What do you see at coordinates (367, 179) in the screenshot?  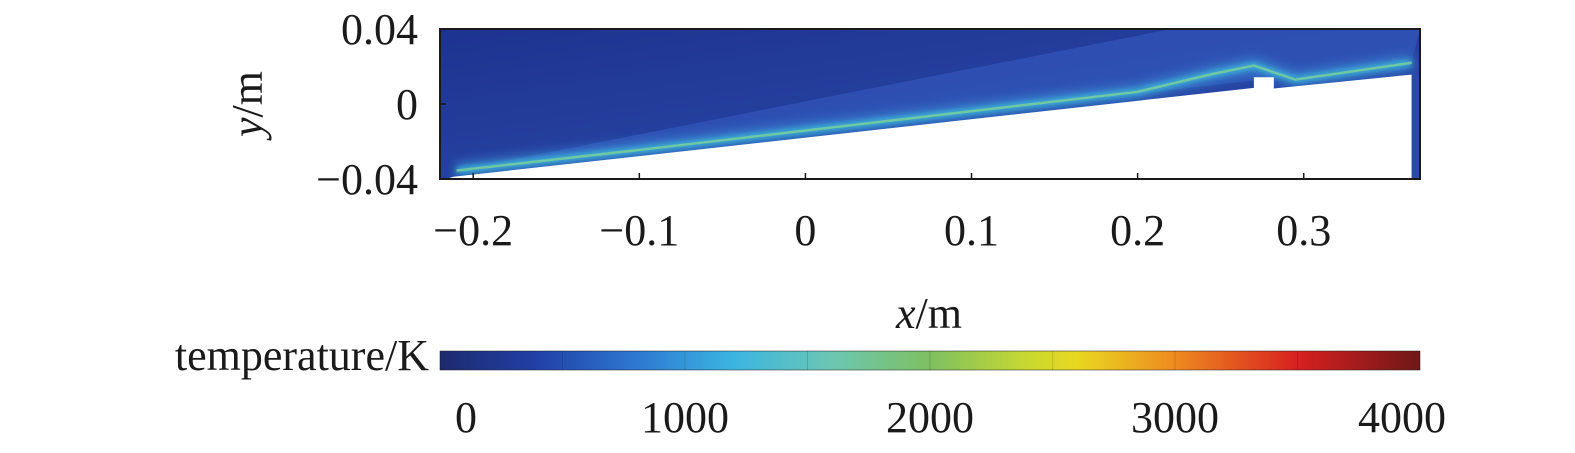 I see `y-tick-label: −0.04` at bounding box center [367, 179].